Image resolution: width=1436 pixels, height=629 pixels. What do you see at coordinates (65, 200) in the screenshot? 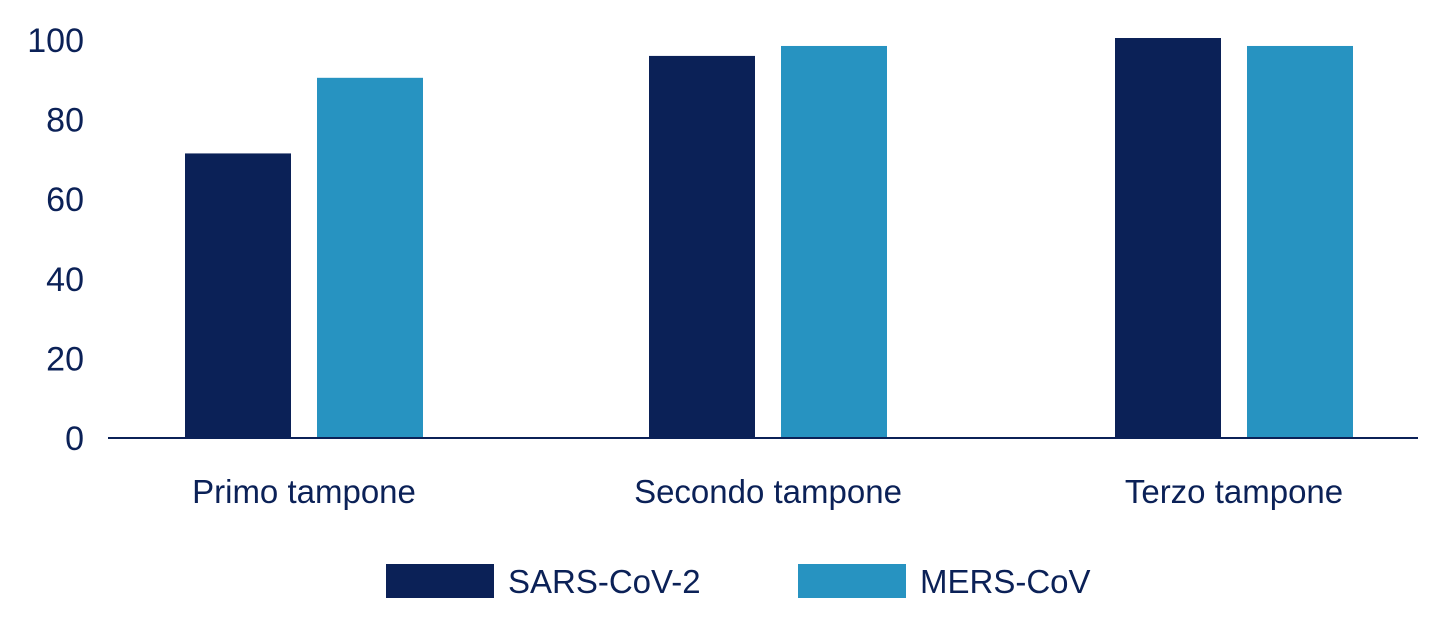
I see `y-tick-label: 60` at bounding box center [65, 200].